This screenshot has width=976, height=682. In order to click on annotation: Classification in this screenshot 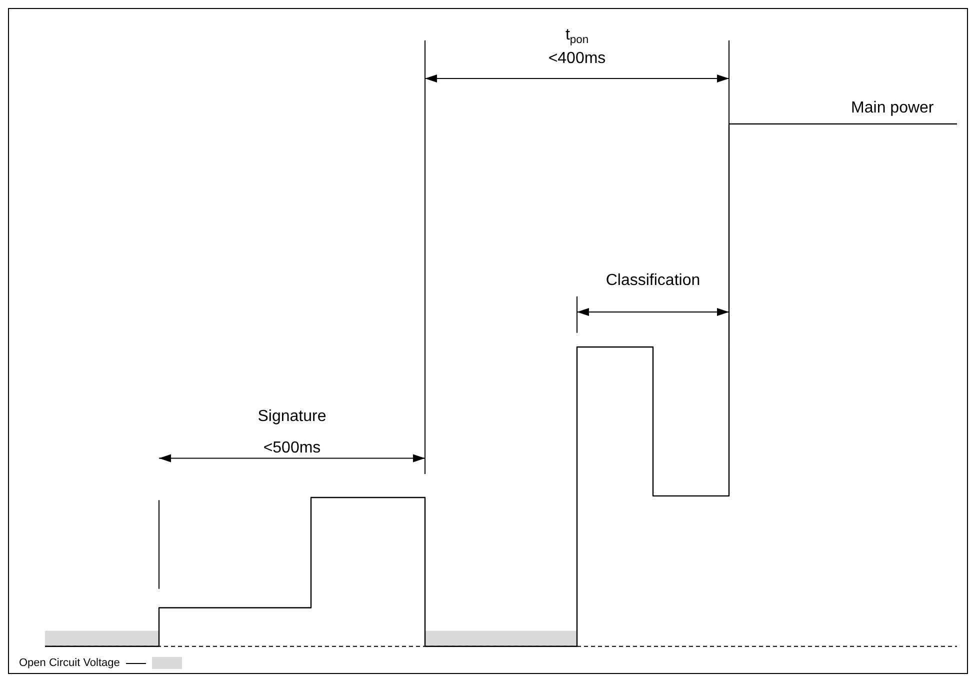, I will do `click(653, 281)`.